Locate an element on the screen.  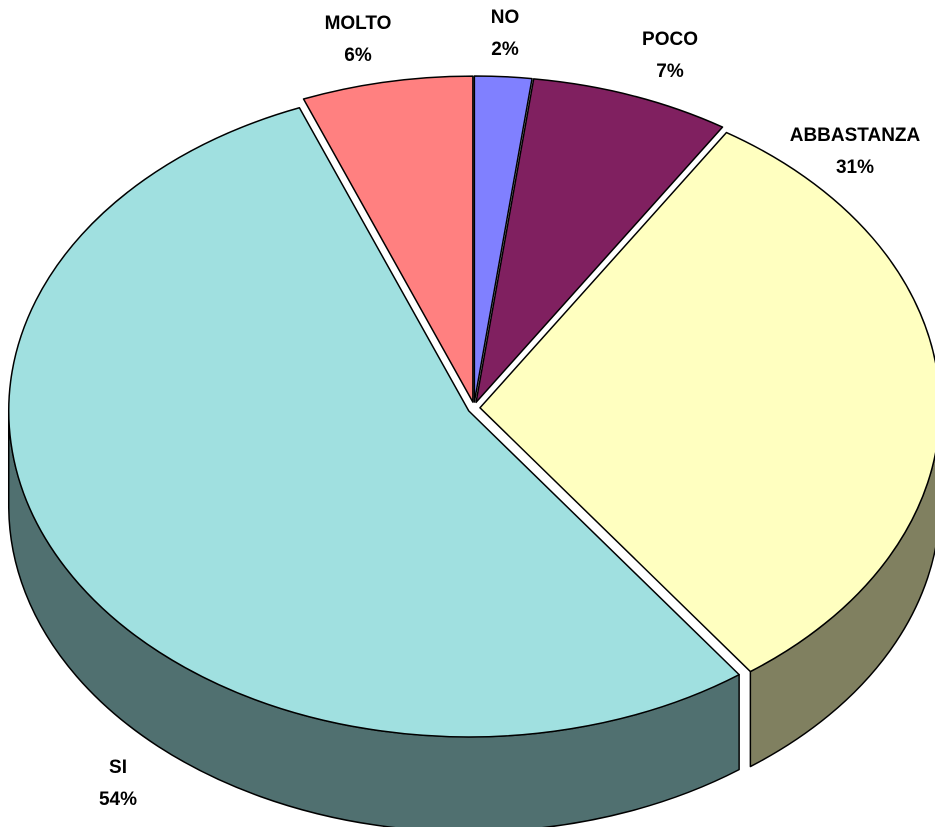
slice-value-label: 54% is located at coordinates (118, 799).